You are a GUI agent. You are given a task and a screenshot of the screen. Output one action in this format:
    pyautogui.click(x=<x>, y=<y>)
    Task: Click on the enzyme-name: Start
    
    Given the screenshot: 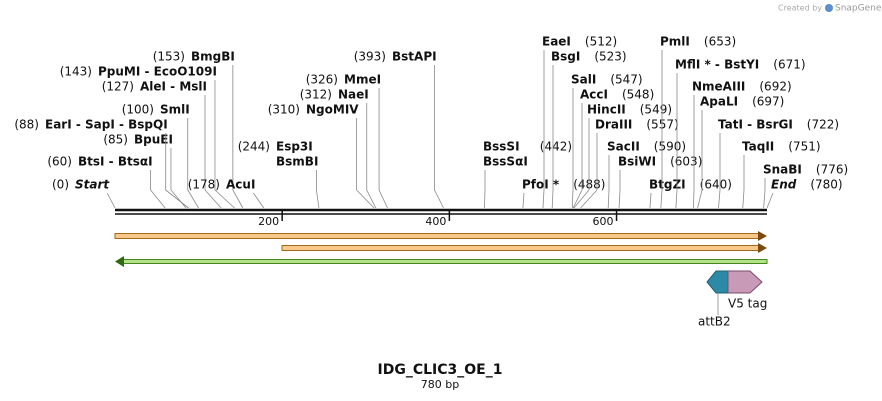 What is the action you would take?
    pyautogui.click(x=92, y=185)
    